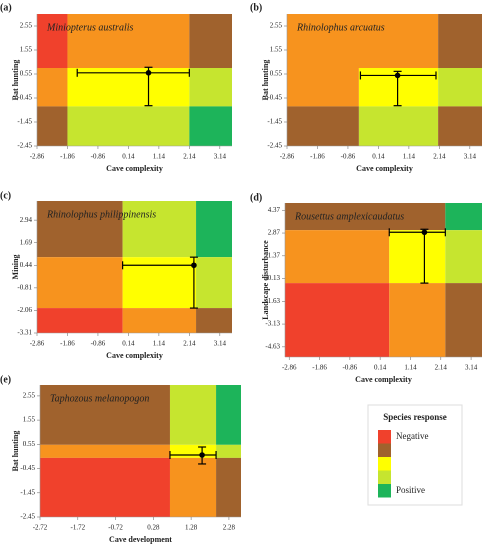 Image resolution: width=499 pixels, height=555 pixels. I want to click on y-tick-label: -0.45, so click(24, 98).